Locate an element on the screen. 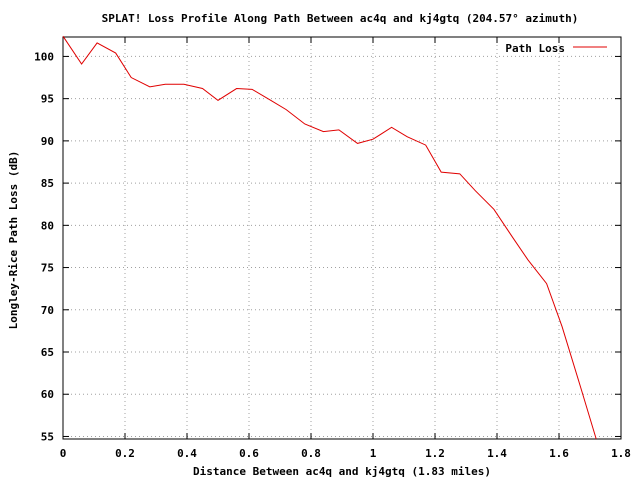 The image size is (640, 480). x-tick-label: 1.8 is located at coordinates (621, 453).